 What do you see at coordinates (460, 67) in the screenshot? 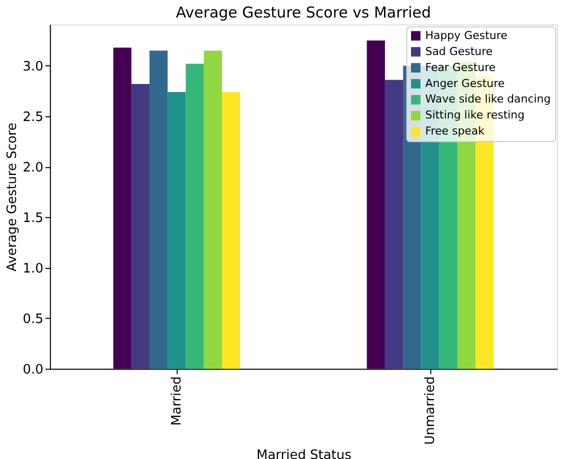
I see `legend-label: Fear Gesture` at bounding box center [460, 67].